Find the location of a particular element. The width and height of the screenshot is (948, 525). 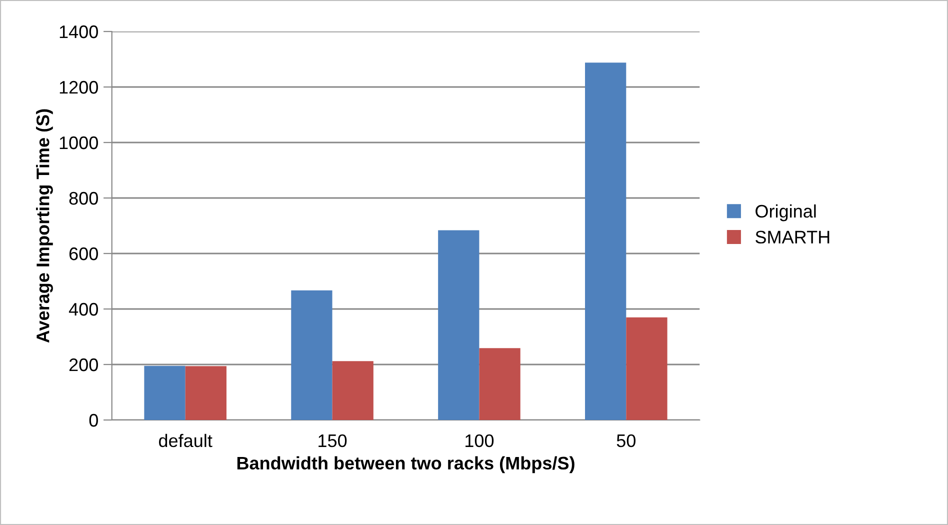

y-tick-label: 800 is located at coordinates (83, 198).